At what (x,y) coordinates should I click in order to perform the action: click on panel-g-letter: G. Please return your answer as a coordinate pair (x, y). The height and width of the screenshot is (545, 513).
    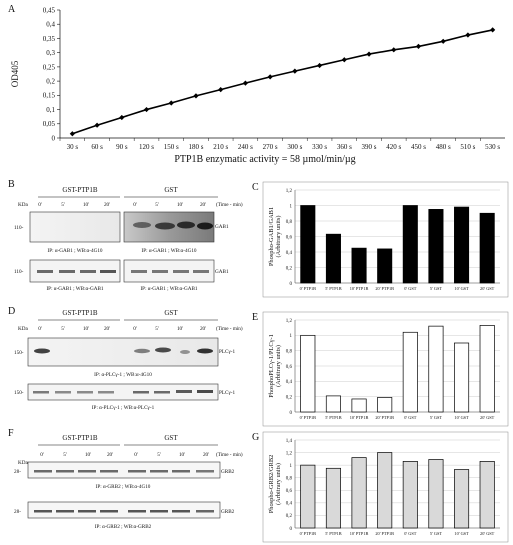
    Looking at the image, I should click on (255, 437).